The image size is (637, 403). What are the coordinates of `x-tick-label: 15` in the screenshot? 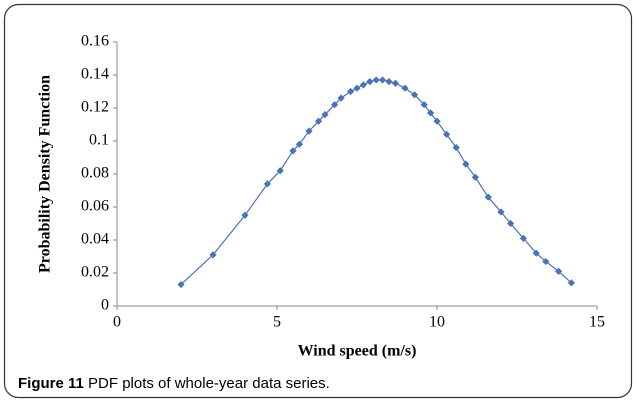 It's located at (597, 322).